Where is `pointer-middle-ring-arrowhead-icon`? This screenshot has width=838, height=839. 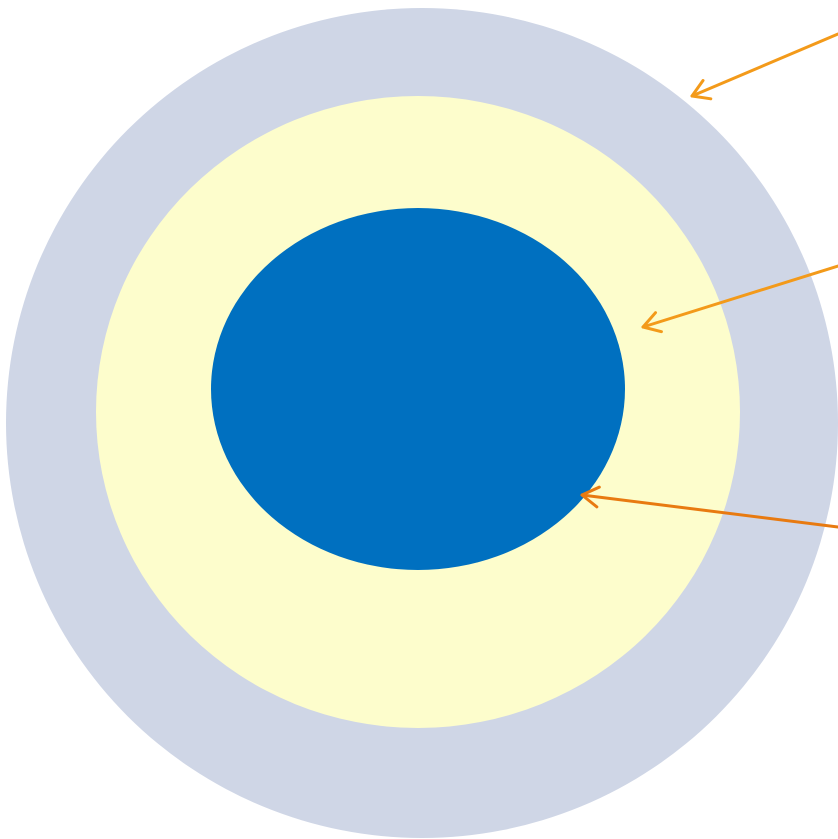
pointer-middle-ring-arrowhead-icon is located at coordinates (652, 322).